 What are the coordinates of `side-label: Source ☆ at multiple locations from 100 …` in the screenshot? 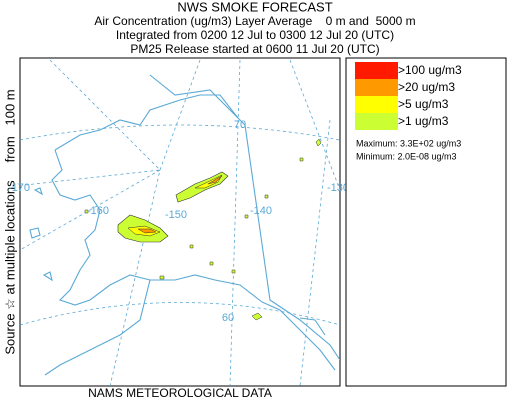 It's located at (9, 221).